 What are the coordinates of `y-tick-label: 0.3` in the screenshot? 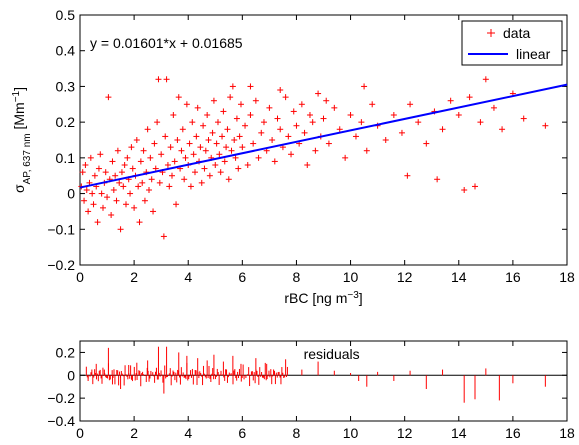 It's located at (66, 86).